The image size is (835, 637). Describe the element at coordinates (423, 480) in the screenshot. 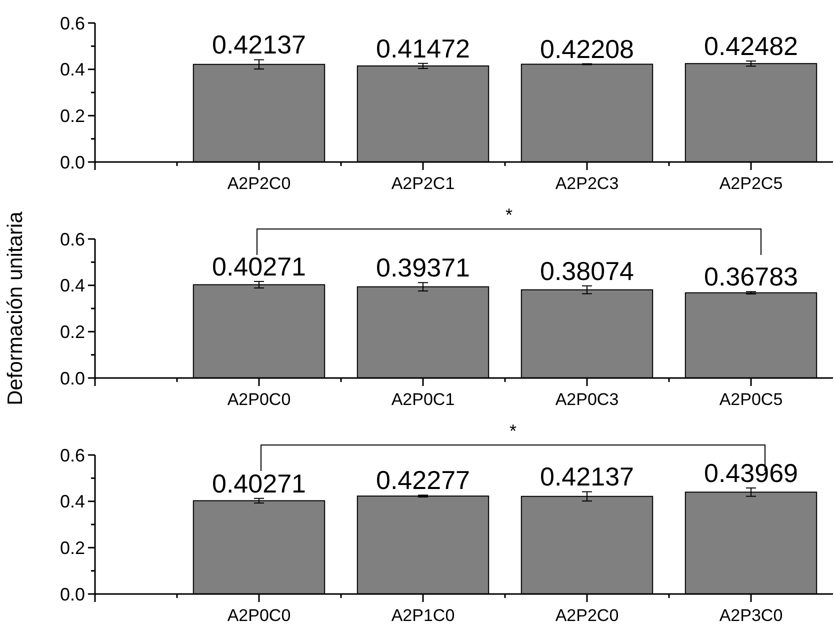

I see `data-label: 0.42277` at that location.